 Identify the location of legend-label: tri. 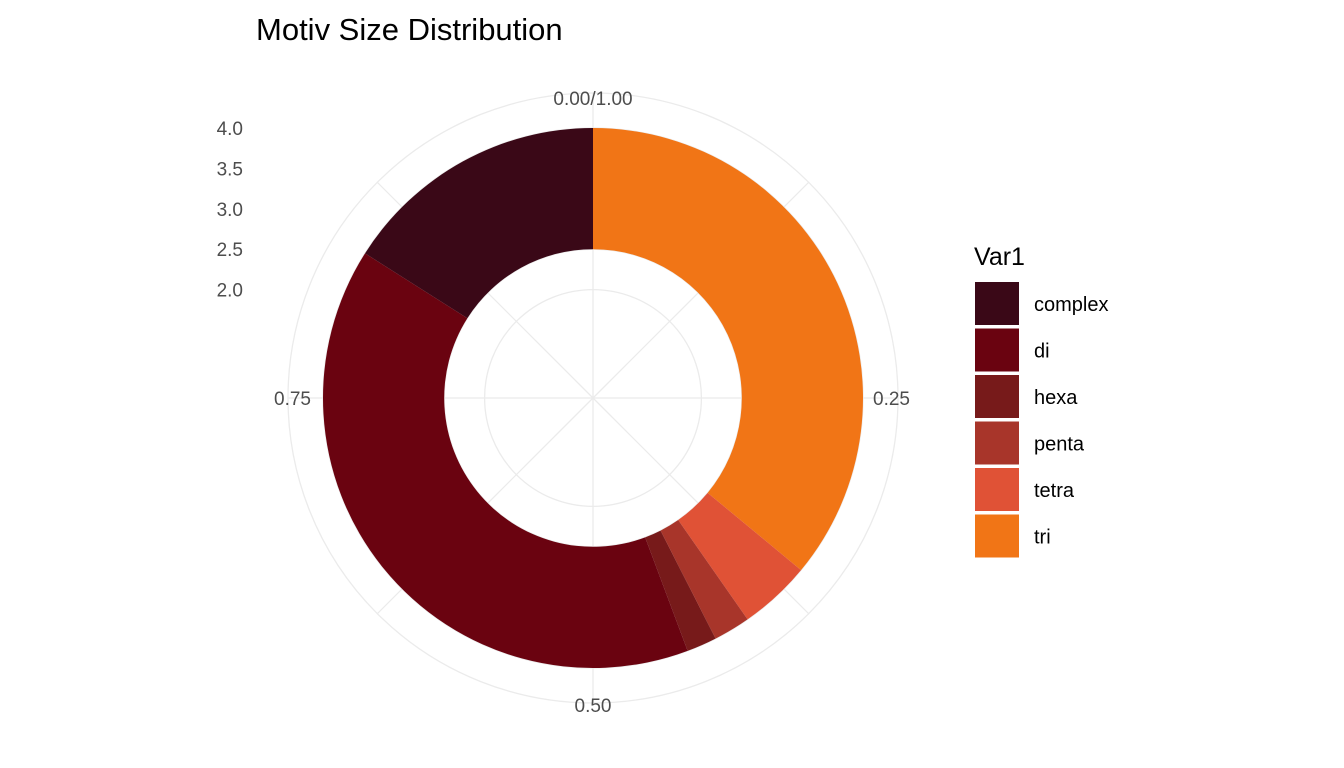
(1042, 538).